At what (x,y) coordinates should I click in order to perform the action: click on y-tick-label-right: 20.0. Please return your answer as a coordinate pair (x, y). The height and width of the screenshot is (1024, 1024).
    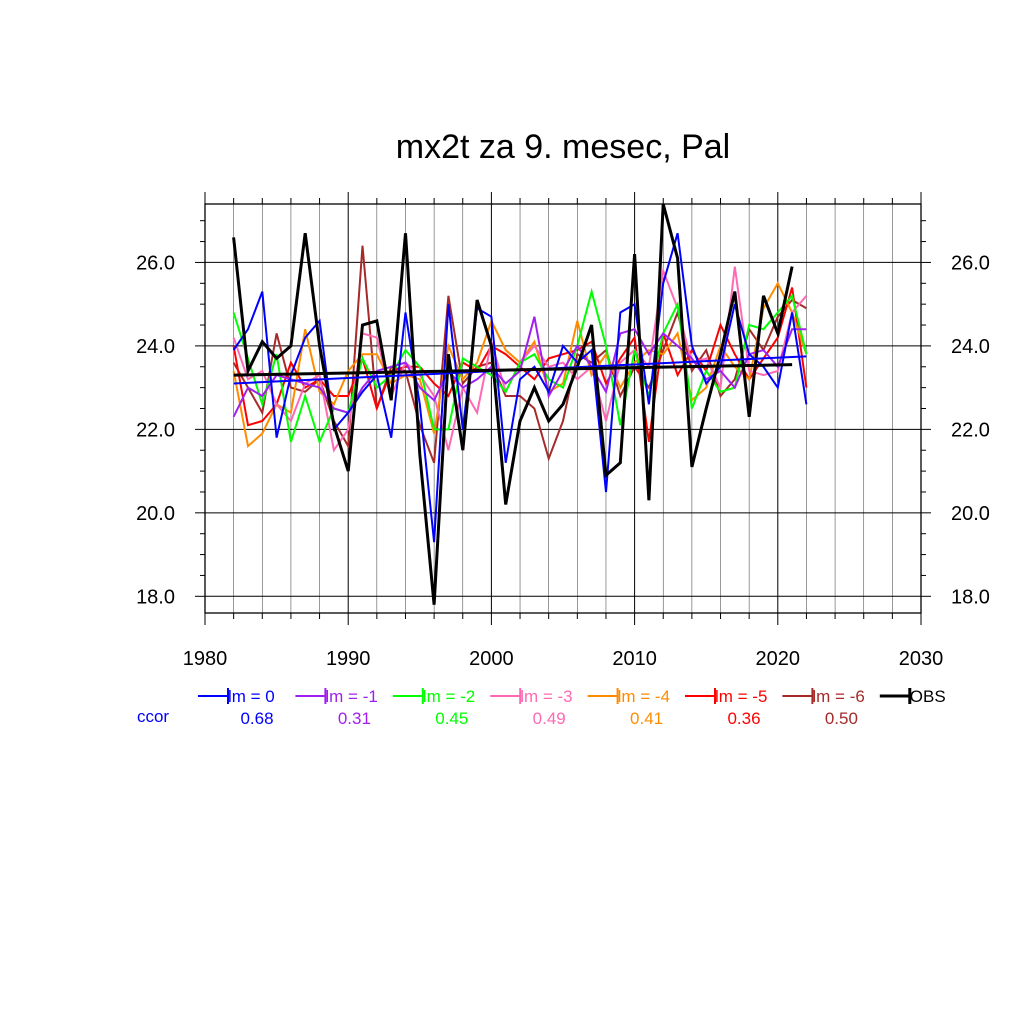
    Looking at the image, I should click on (970, 514).